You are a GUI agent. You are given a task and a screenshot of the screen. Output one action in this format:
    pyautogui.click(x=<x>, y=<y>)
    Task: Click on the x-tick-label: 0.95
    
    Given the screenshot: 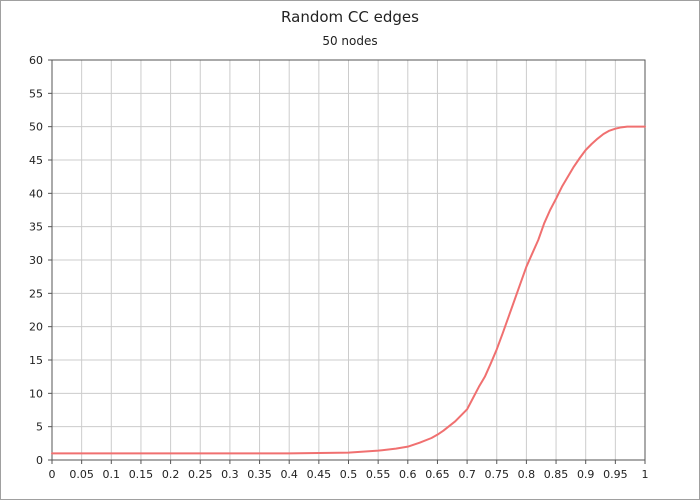 What is the action you would take?
    pyautogui.click(x=615, y=474)
    